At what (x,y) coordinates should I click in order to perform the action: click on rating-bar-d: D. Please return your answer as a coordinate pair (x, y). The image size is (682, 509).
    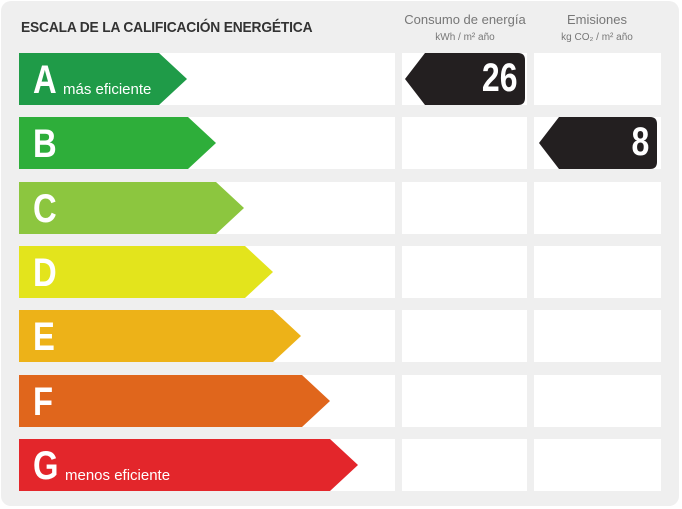
    Looking at the image, I should click on (146, 272).